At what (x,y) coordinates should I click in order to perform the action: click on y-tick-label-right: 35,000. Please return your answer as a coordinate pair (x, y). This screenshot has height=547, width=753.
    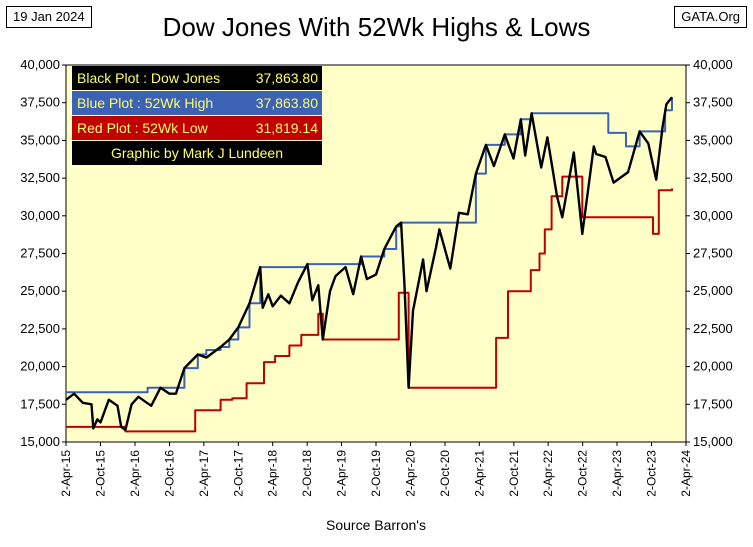
    Looking at the image, I should click on (713, 139).